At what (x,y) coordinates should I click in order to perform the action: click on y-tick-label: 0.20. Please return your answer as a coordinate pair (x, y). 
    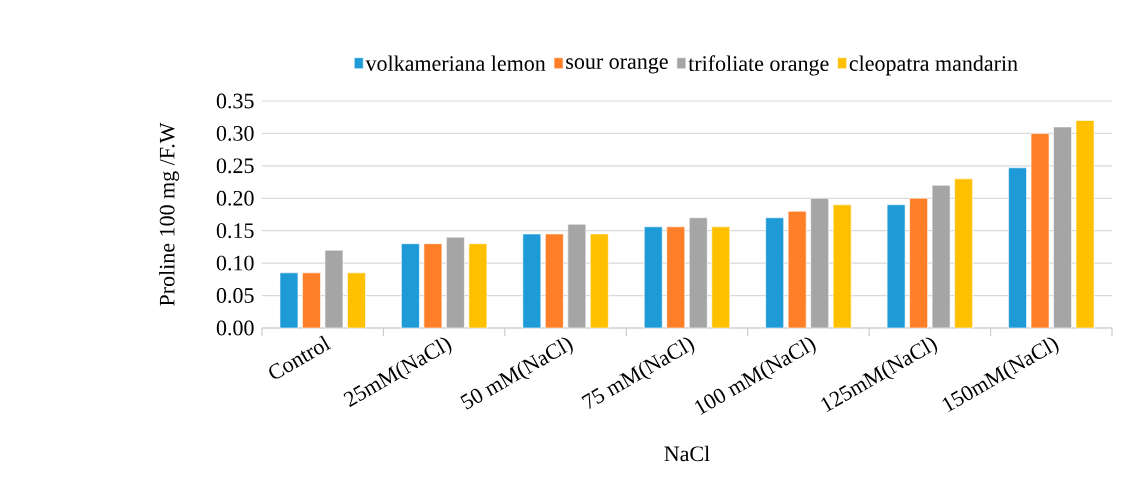
    Looking at the image, I should click on (235, 198).